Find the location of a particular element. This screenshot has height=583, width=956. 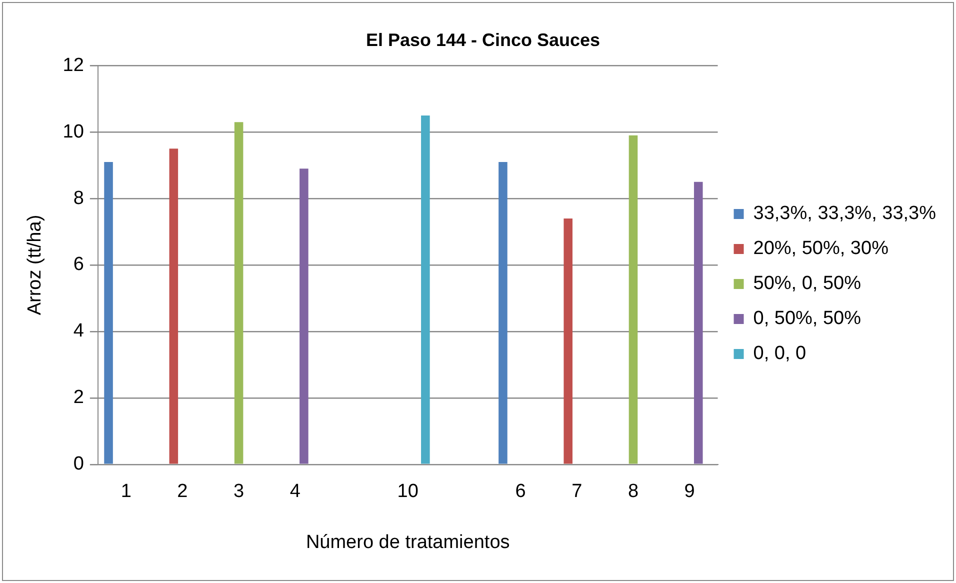

x-tick-label: 1 is located at coordinates (126, 491).